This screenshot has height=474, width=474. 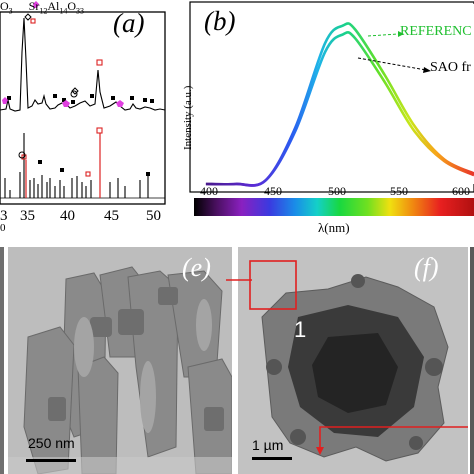 I want to click on xrd-legend: O3 Sr12Al14O33, so click(x=42, y=8).